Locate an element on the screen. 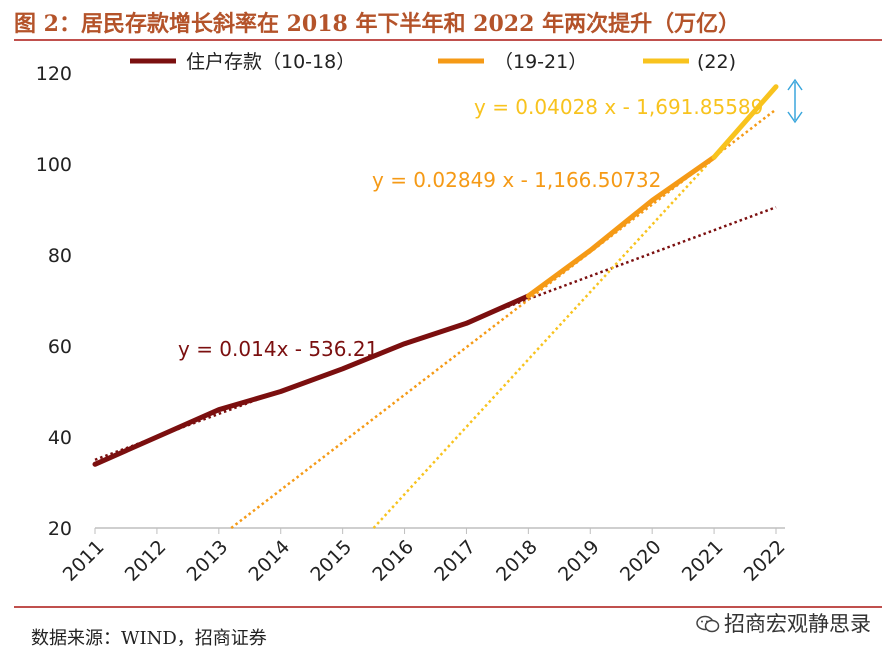 This screenshot has height=660, width=893. x-tick-label: 2017 is located at coordinates (455, 561).